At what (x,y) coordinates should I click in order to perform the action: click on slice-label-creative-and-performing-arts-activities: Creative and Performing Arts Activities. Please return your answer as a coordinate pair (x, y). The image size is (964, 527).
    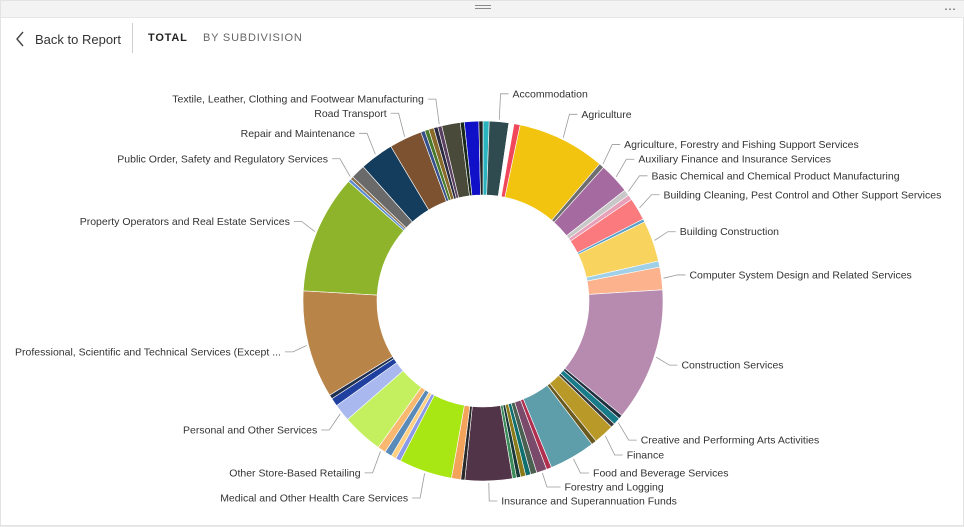
    Looking at the image, I should click on (730, 441).